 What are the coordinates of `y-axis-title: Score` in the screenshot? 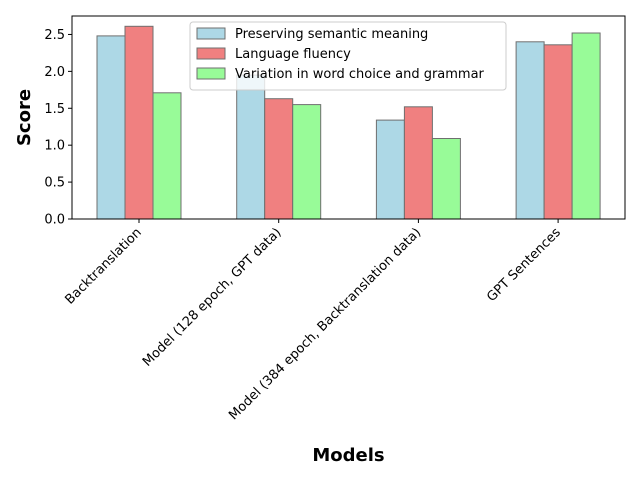 It's located at (24, 117).